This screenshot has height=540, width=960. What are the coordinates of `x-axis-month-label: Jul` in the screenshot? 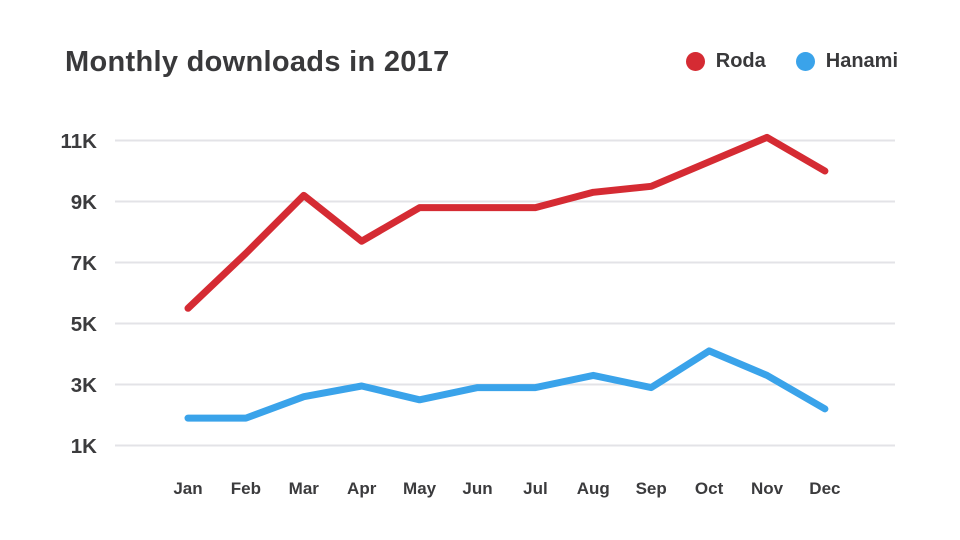 It's located at (535, 488).